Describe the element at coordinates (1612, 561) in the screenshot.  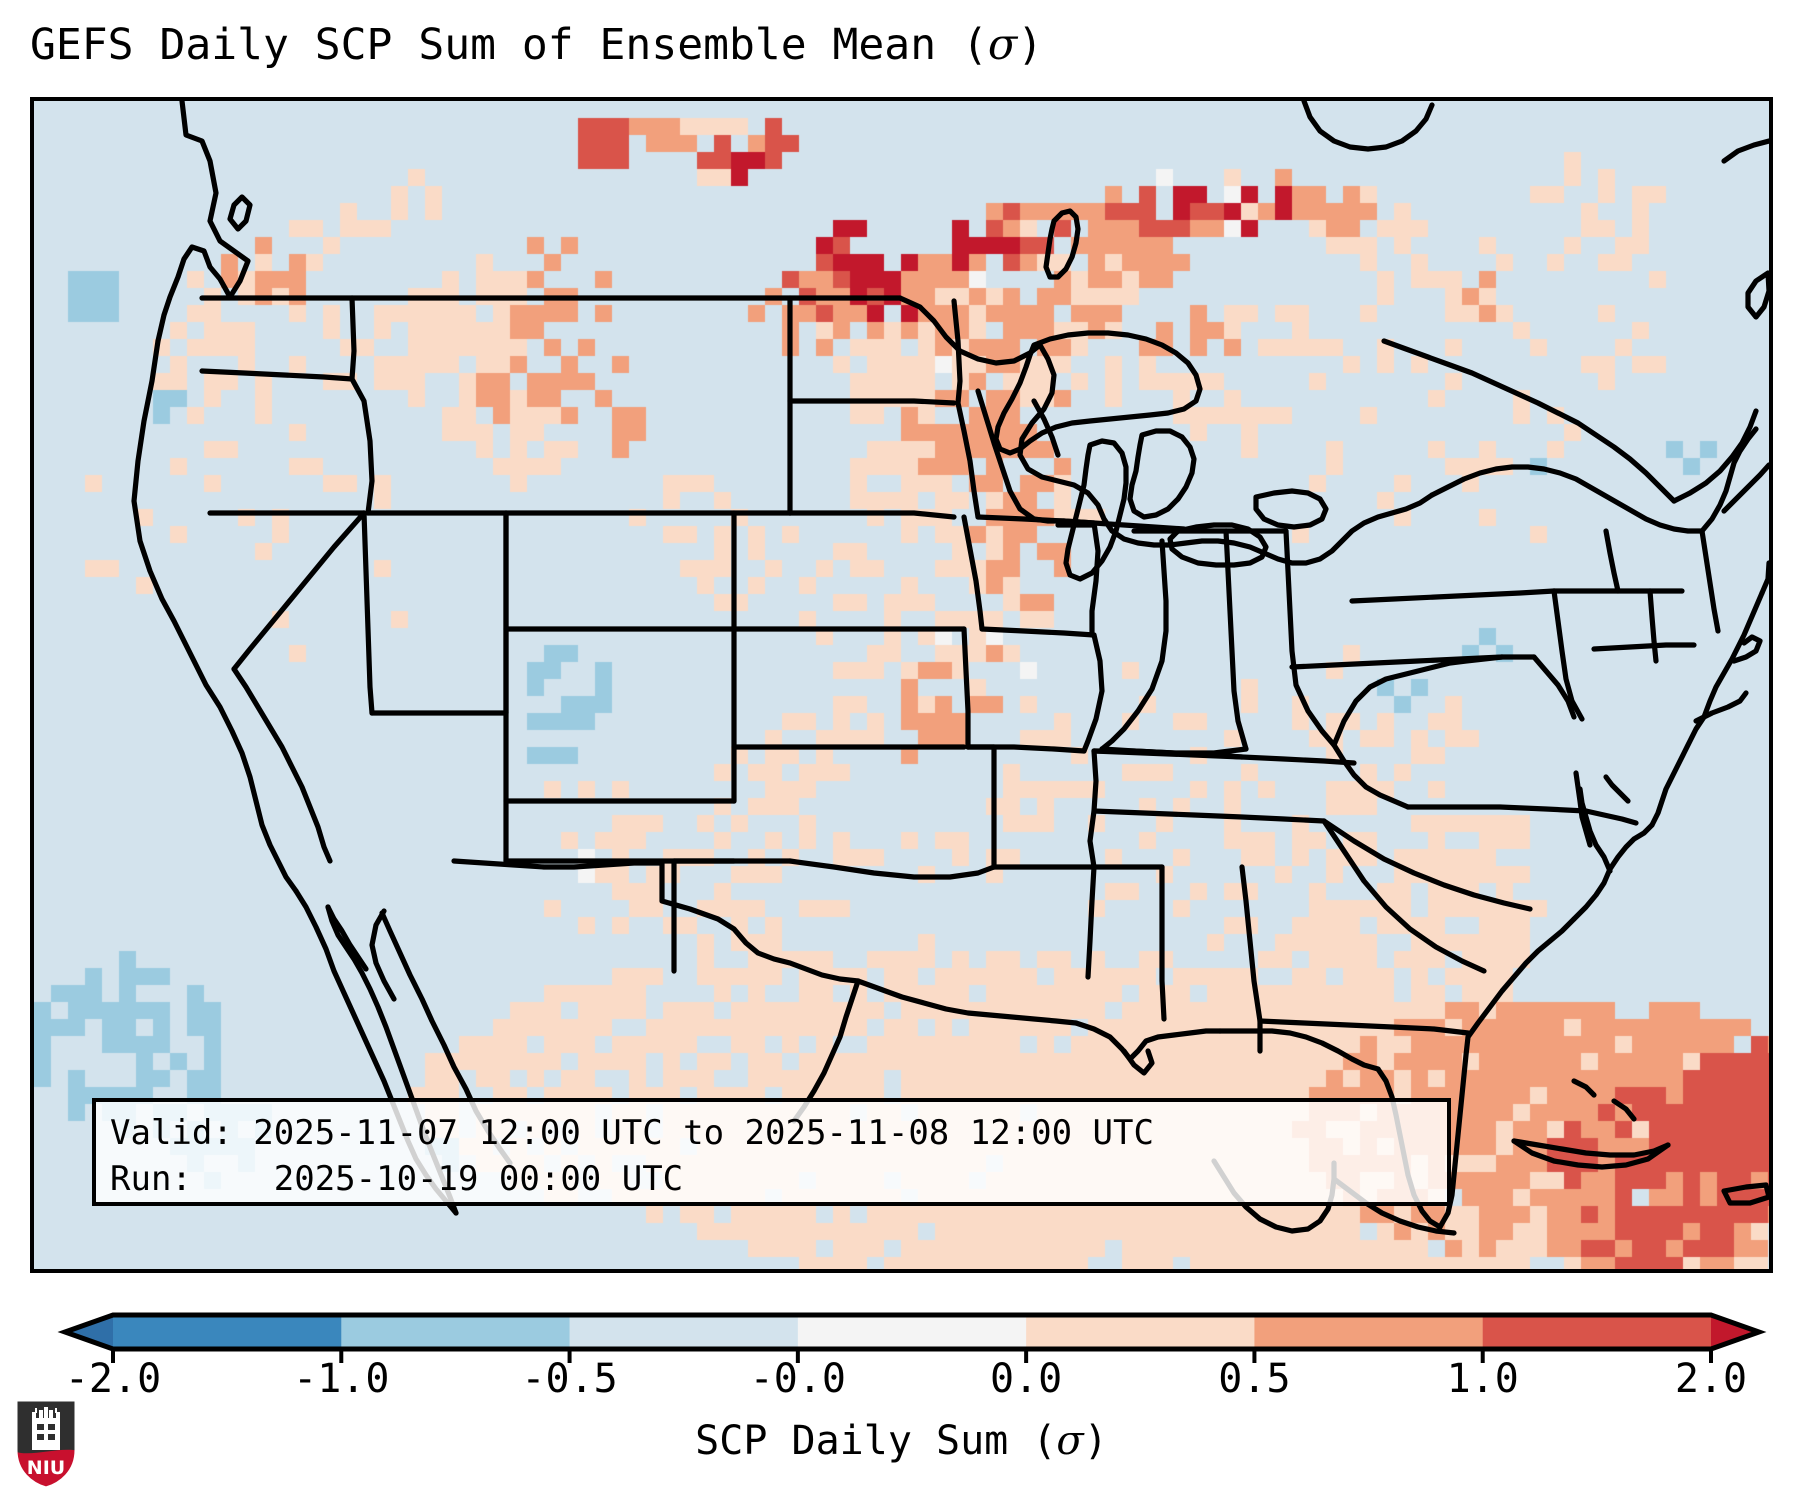
I see `border-vt-nh` at that location.